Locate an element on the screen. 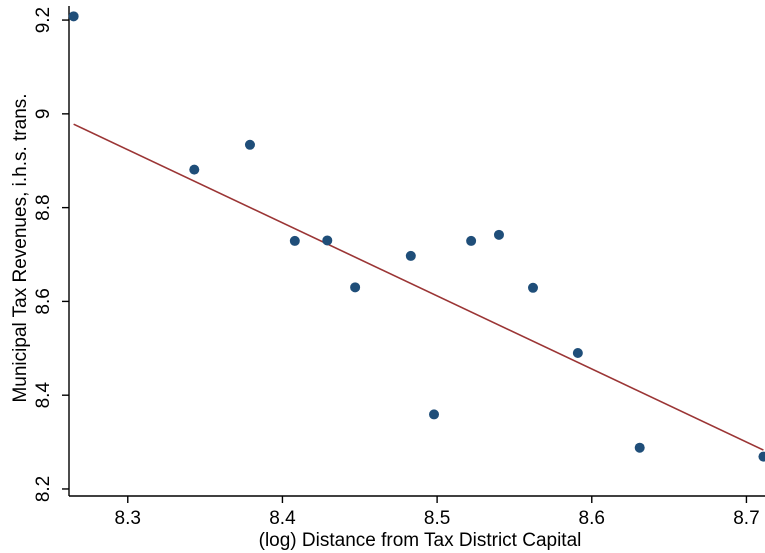  x-tick-label: 8.3 is located at coordinates (128, 518).